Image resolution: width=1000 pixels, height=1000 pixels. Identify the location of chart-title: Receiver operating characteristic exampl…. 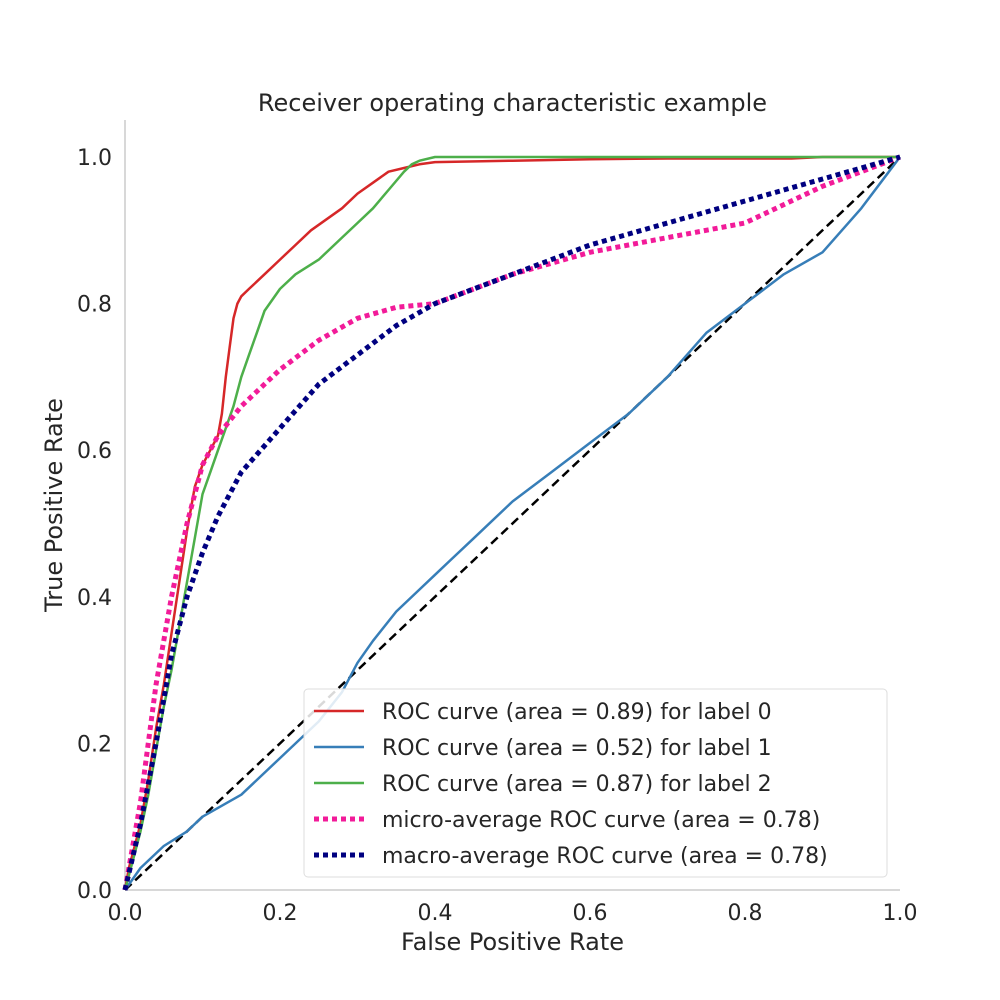
(512, 103).